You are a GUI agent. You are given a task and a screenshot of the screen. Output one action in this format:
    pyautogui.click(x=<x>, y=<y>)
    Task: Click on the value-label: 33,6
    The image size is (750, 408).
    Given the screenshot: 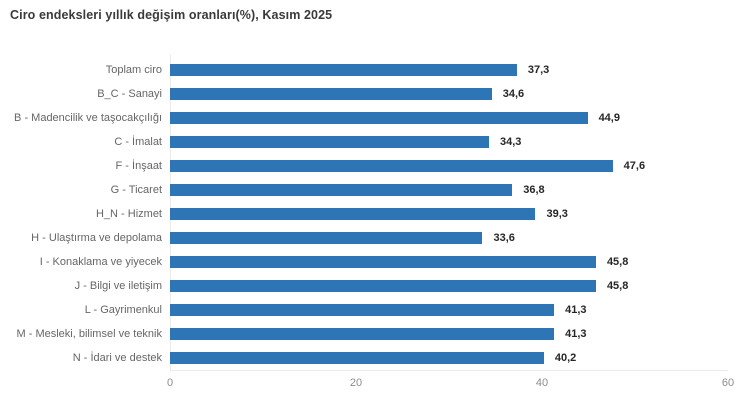 What is the action you would take?
    pyautogui.click(x=504, y=238)
    